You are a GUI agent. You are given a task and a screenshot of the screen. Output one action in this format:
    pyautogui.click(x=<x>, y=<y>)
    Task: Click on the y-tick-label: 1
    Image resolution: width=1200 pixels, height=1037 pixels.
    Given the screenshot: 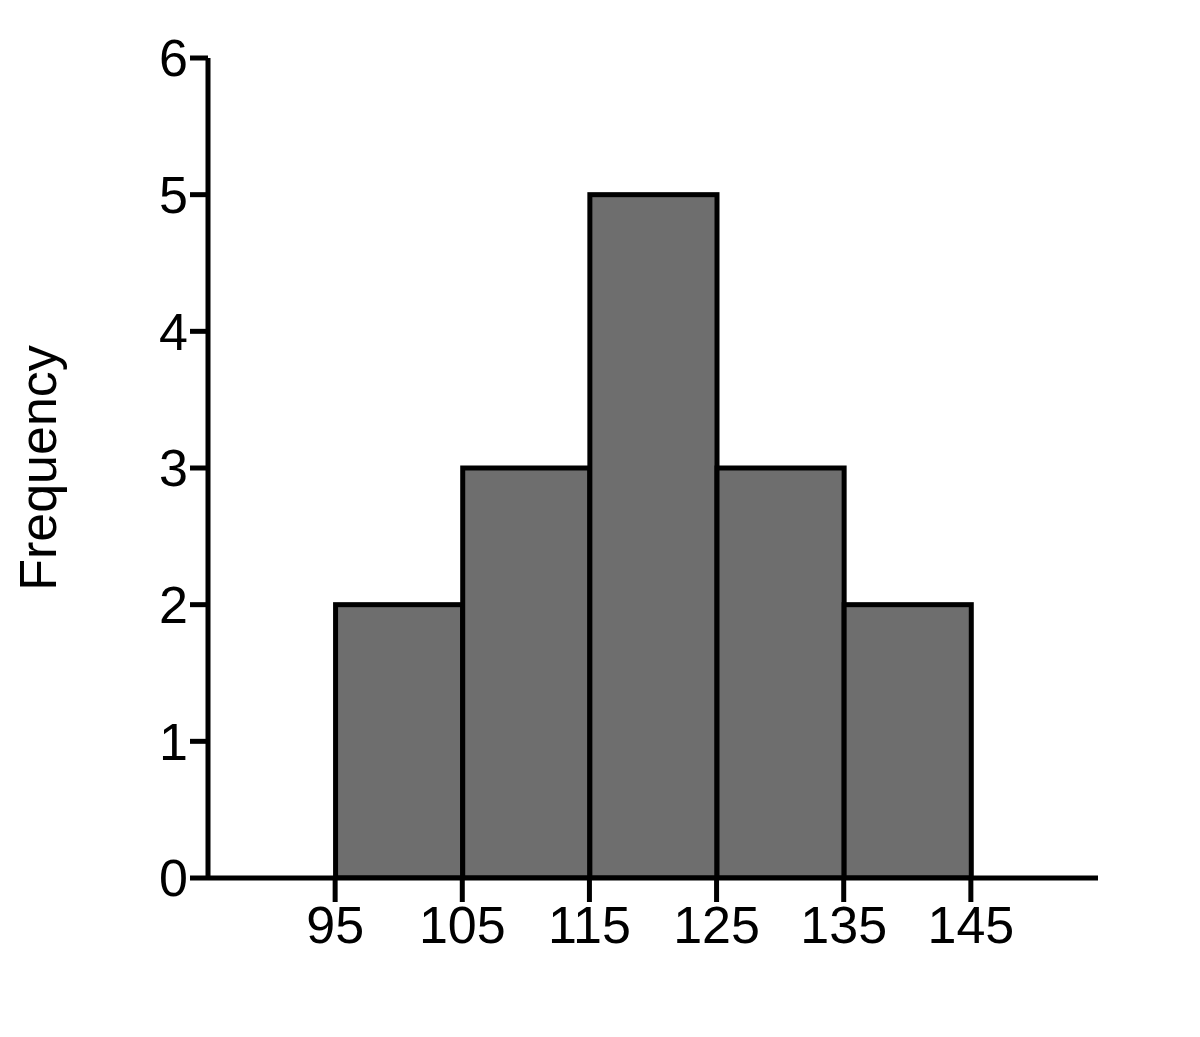 What is the action you would take?
    pyautogui.click(x=173, y=741)
    